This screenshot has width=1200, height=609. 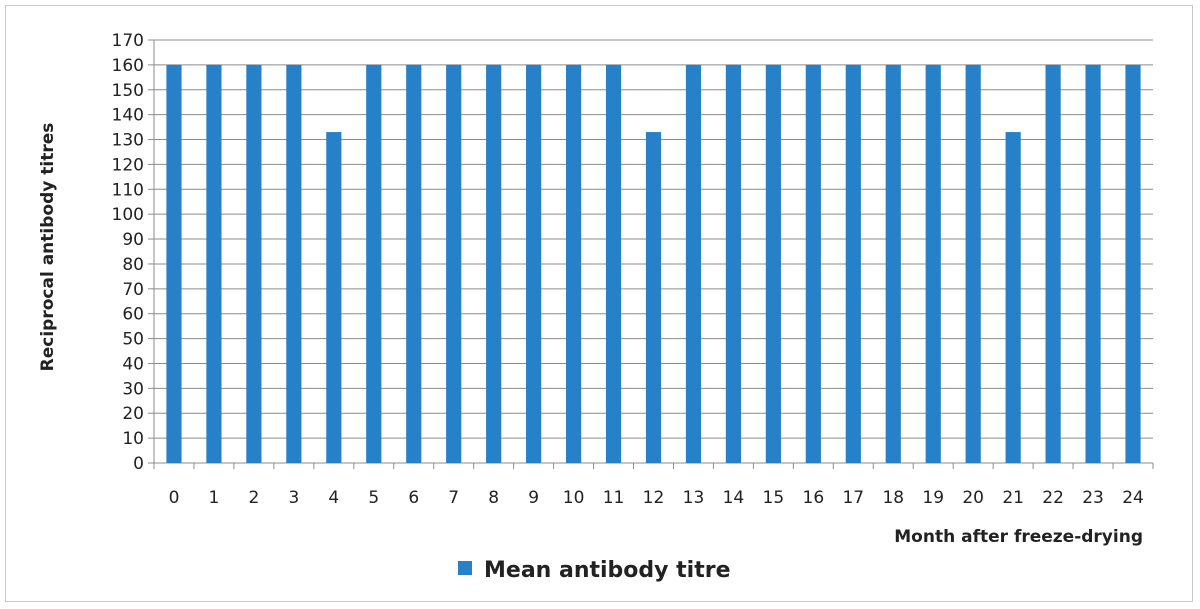 What do you see at coordinates (533, 498) in the screenshot?
I see `x-tick-label: 9` at bounding box center [533, 498].